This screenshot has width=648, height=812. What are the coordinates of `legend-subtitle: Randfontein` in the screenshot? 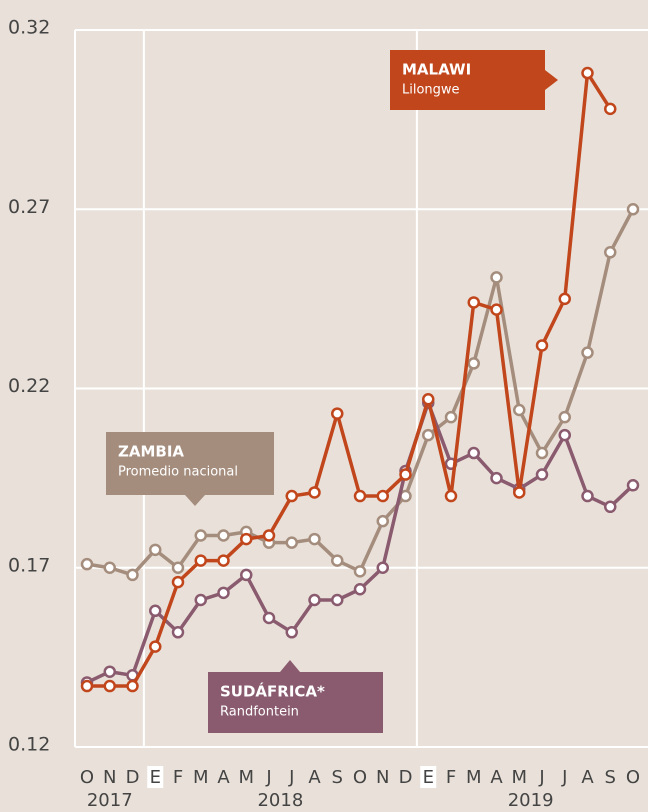 It's located at (259, 712).